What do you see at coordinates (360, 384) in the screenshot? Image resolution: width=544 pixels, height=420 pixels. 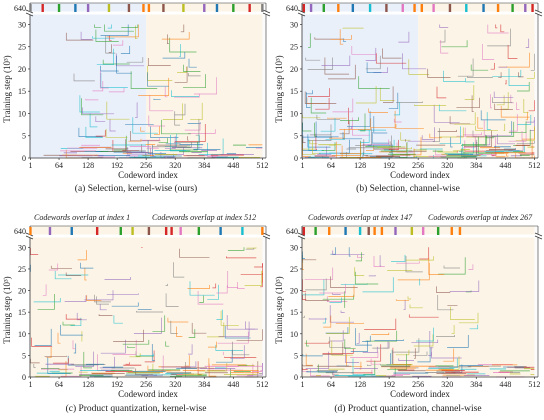 I see `x-tick-label: 128` at bounding box center [360, 384].